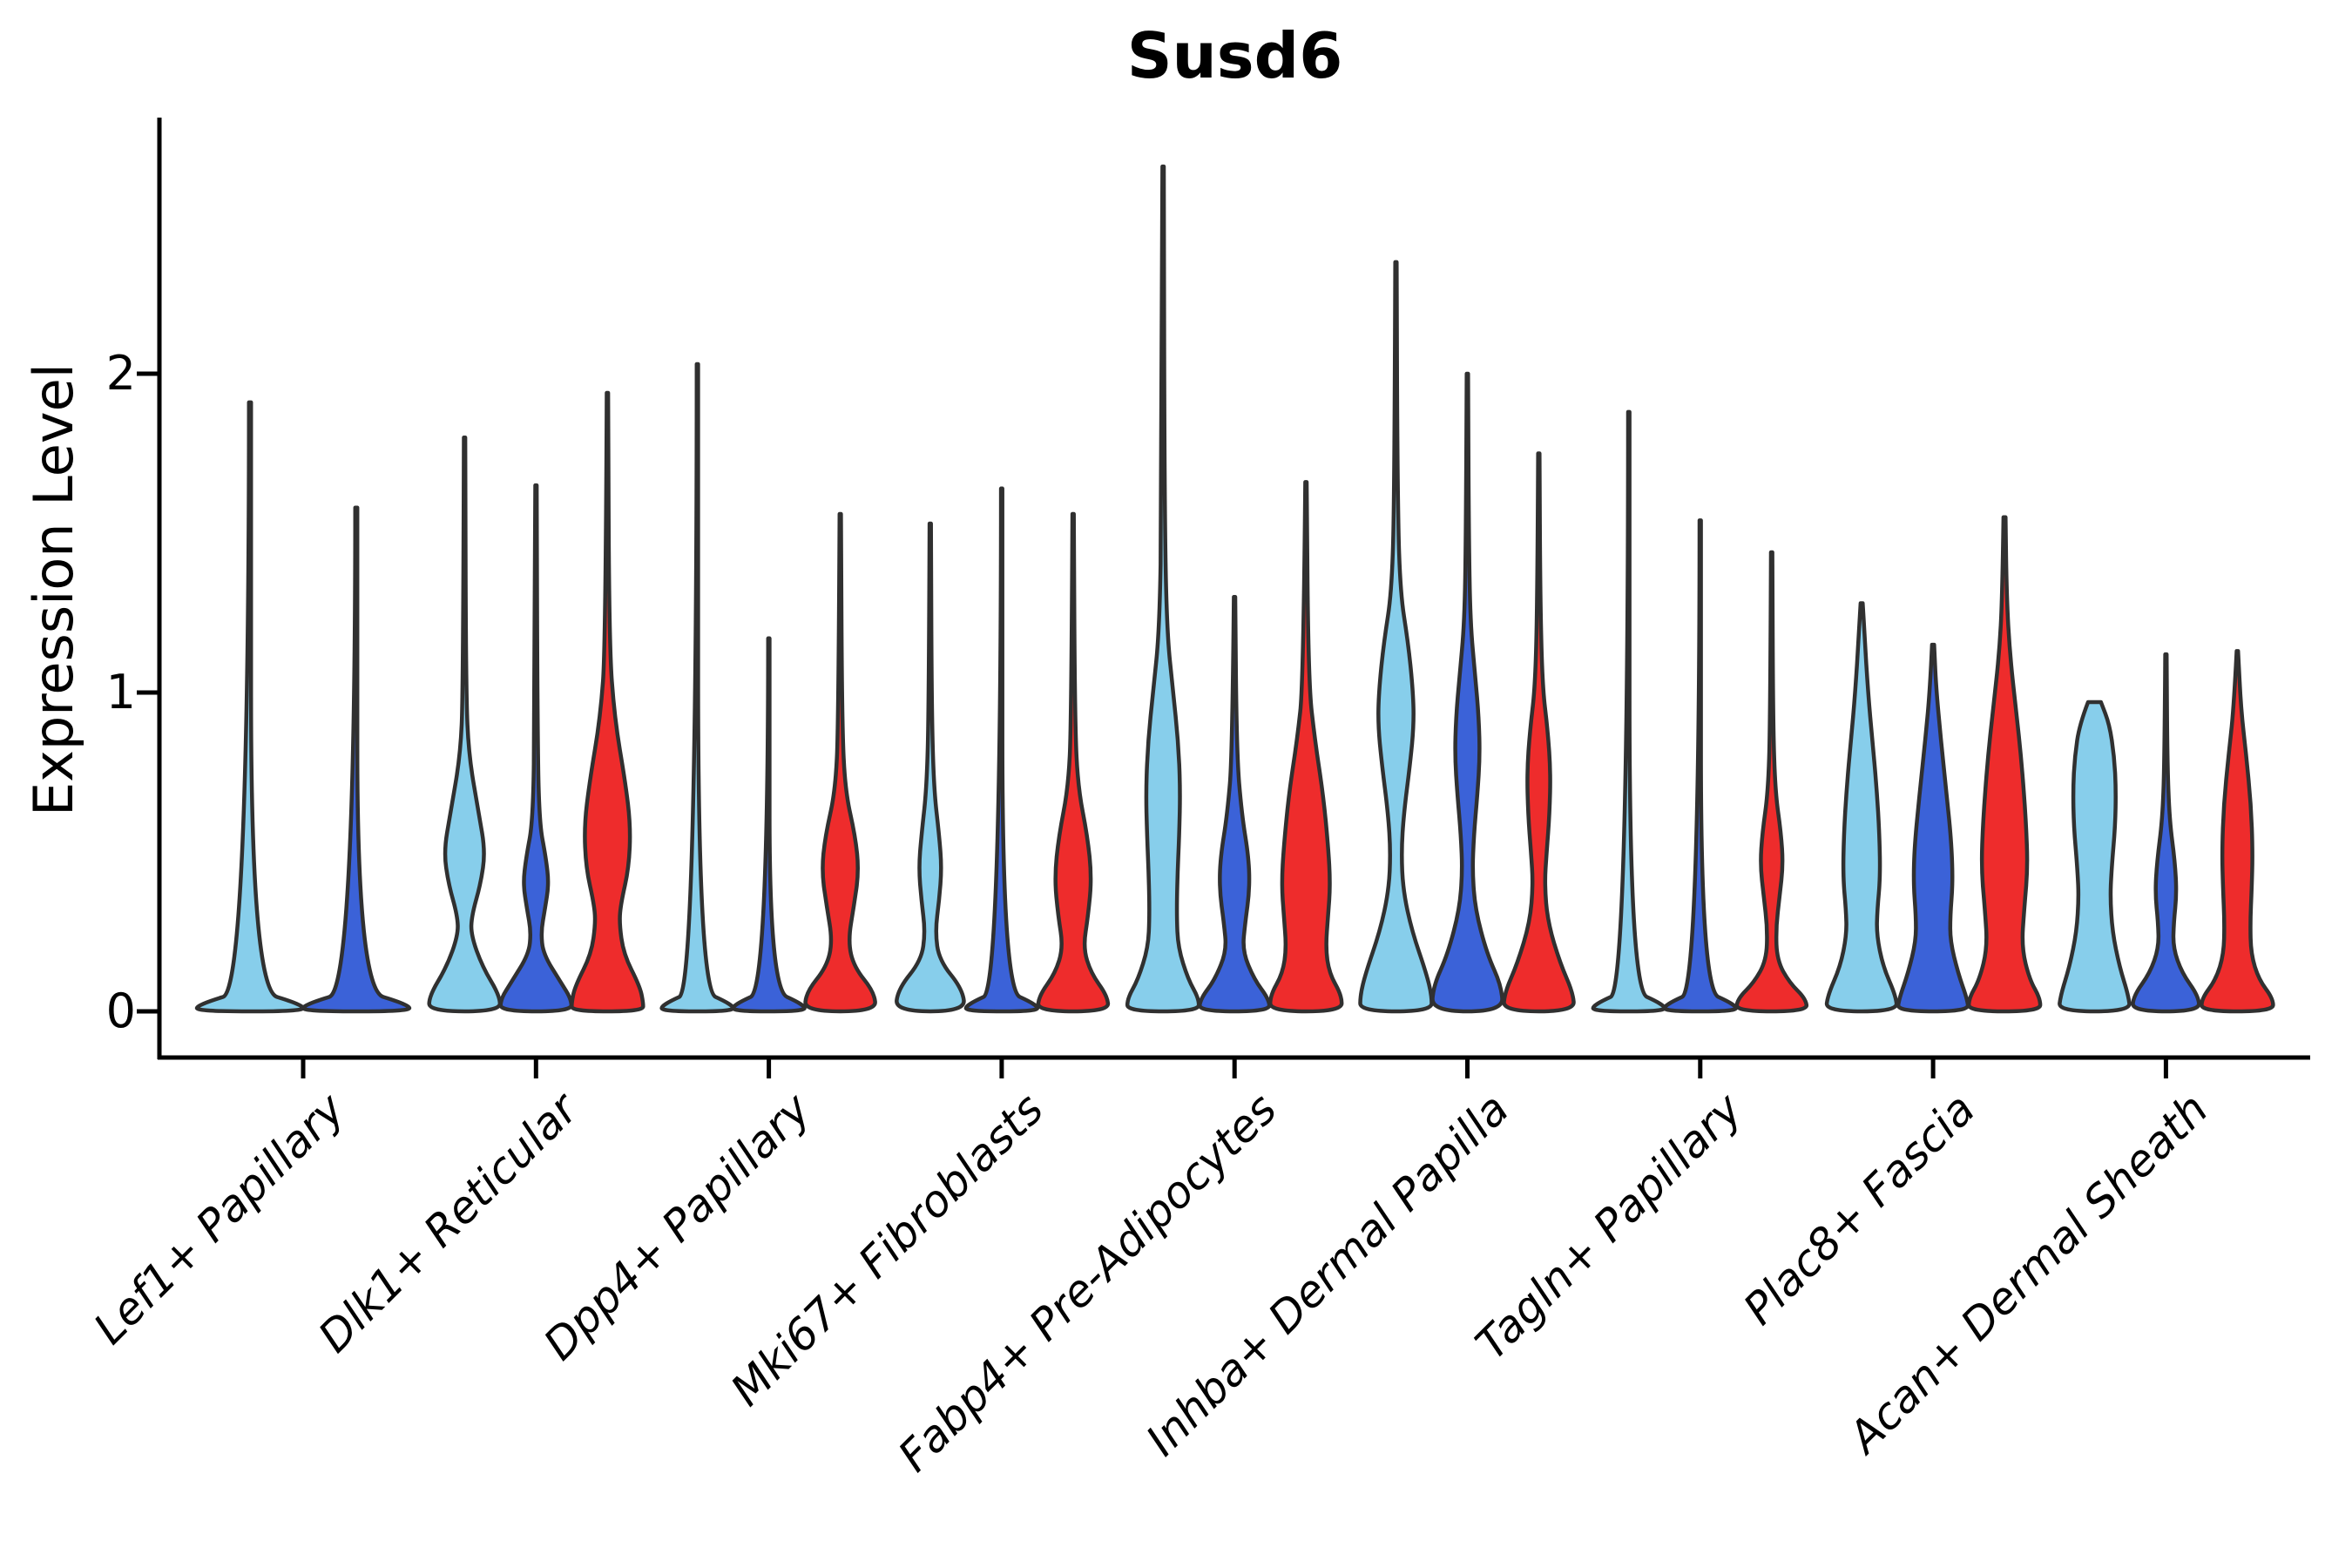 This screenshot has height=1568, width=2352. Describe the element at coordinates (1933, 828) in the screenshot. I see `violin-plac8-fascia-s1` at that location.